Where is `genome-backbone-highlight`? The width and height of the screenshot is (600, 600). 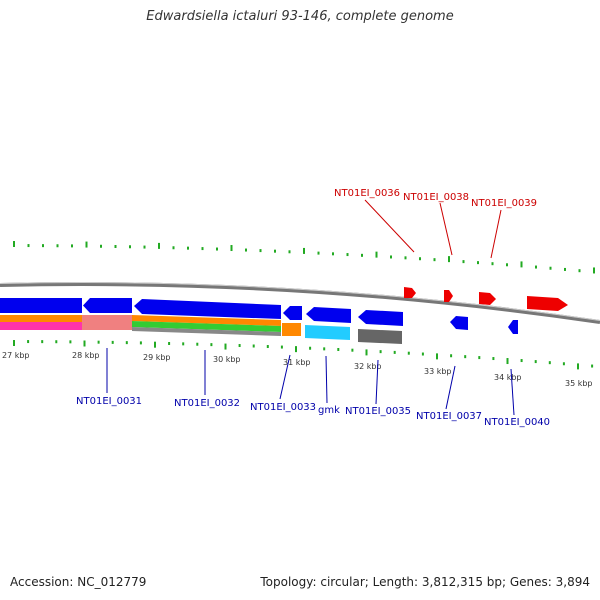
genome-backbone-highlight is located at coordinates (300, 301).